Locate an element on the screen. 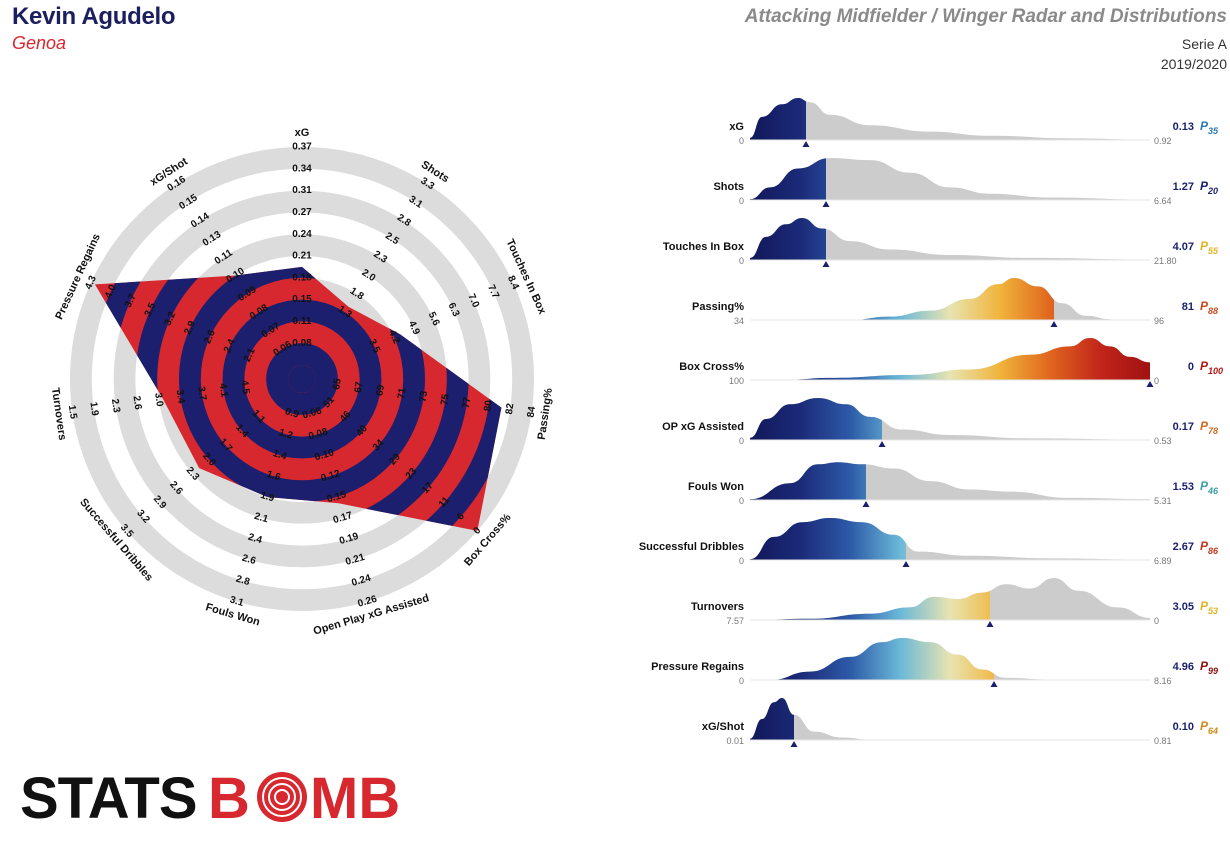 The width and height of the screenshot is (1230, 850). radar-tick-label: 1.4 is located at coordinates (279, 455).